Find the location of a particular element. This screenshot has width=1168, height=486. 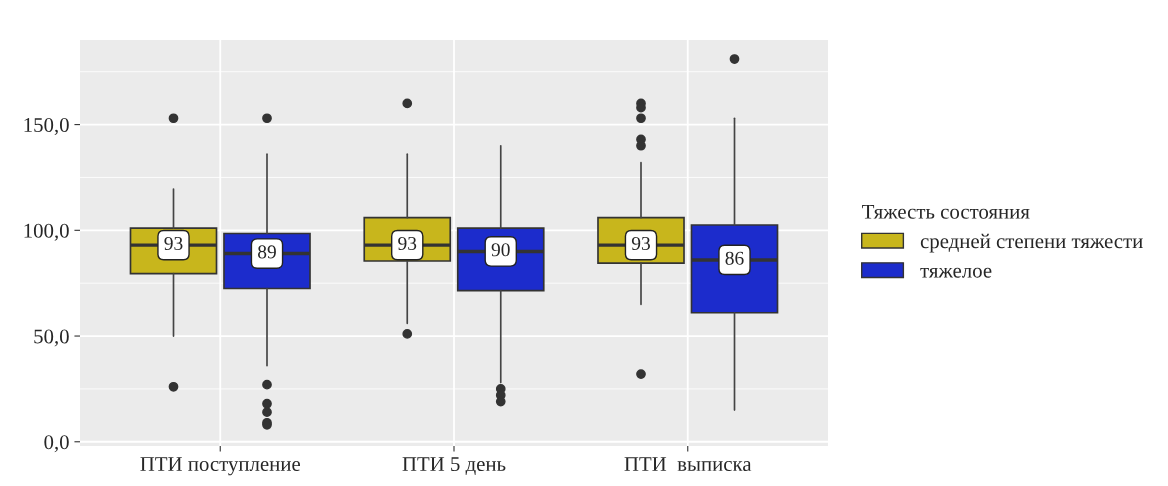

x-tick-label: ПТИ поступление is located at coordinates (220, 466).